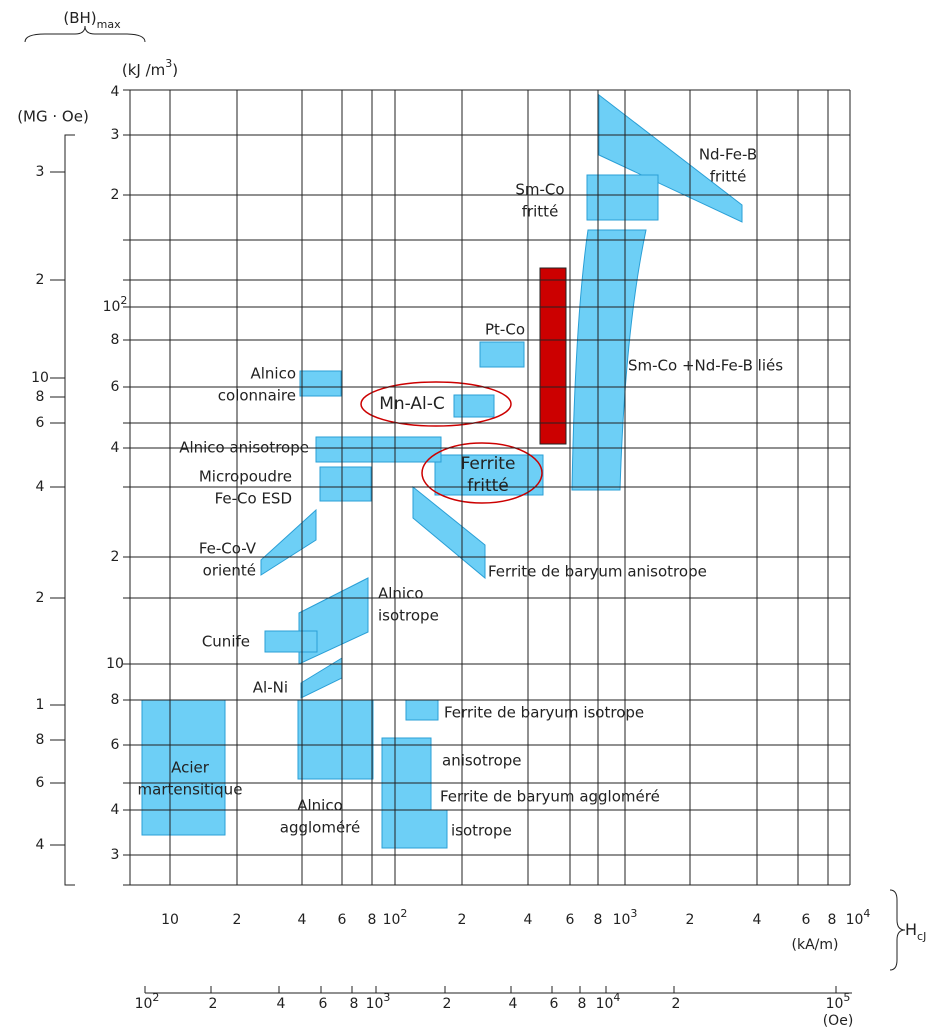 This screenshot has height=1032, width=935. I want to click on text-part: ), so click(175, 70).